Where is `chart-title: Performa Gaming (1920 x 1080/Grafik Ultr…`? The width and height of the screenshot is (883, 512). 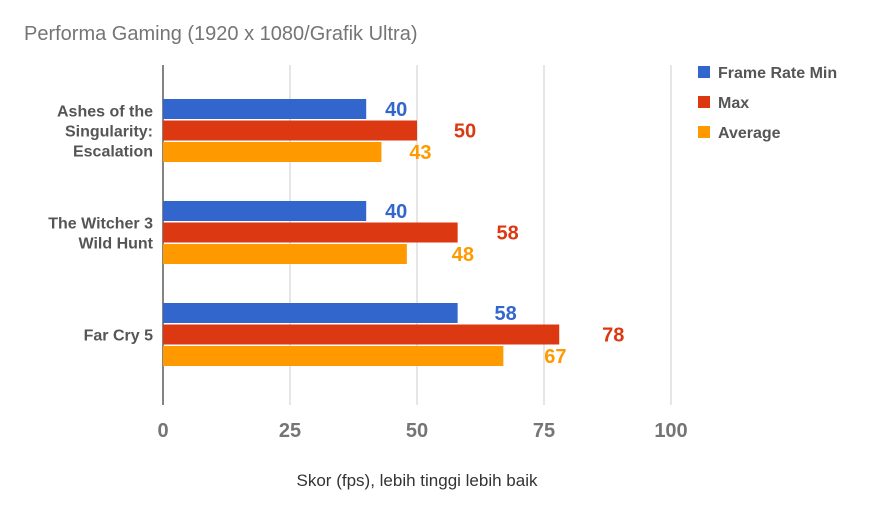
chart-title: Performa Gaming (1920 x 1080/Grafik Ultr… is located at coordinates (221, 34).